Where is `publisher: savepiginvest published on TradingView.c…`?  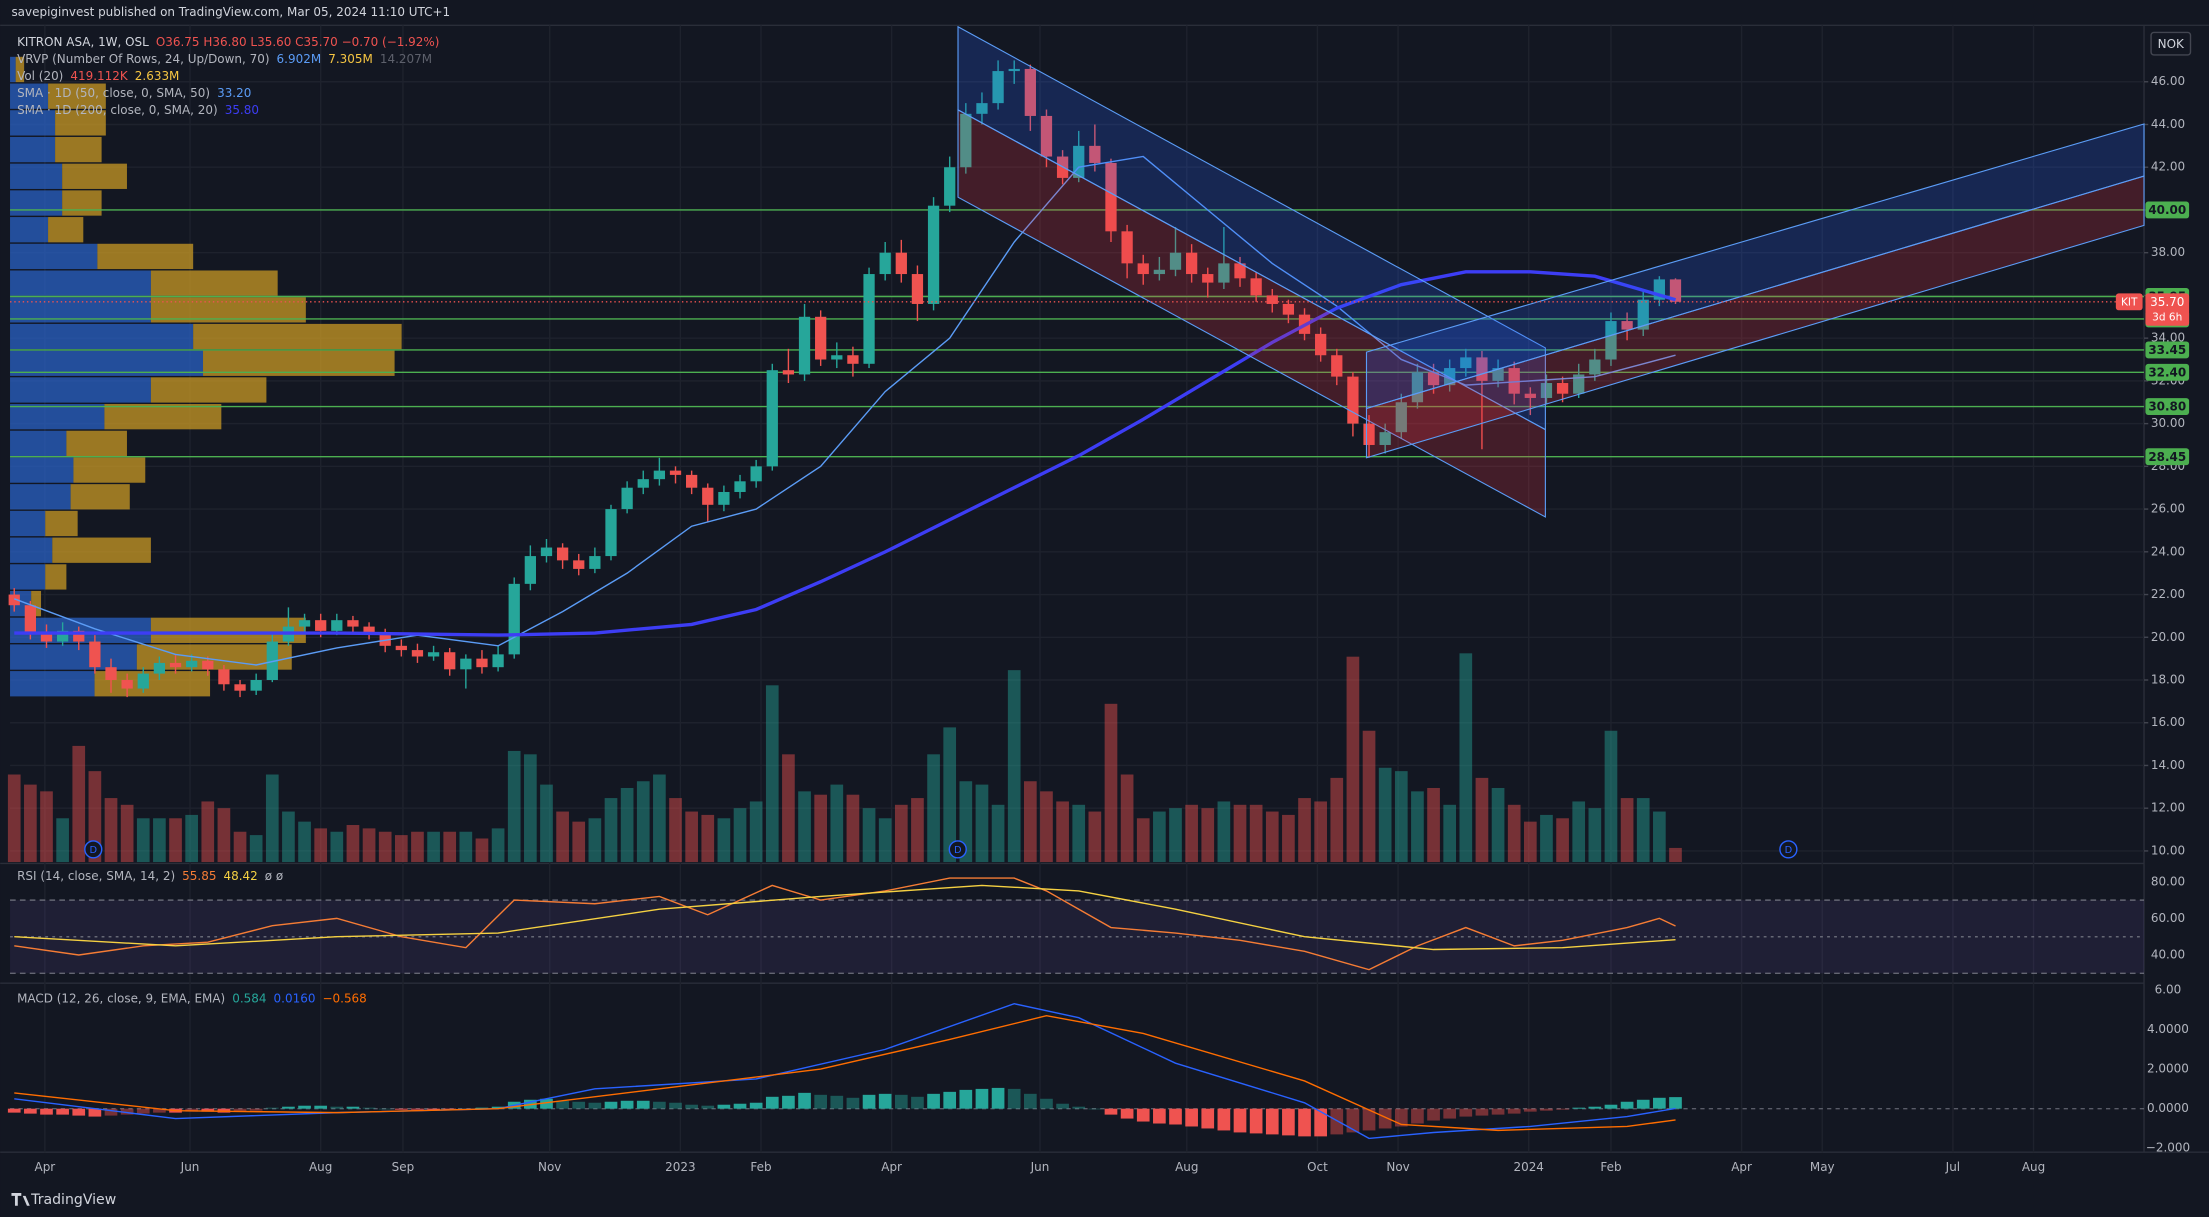 publisher: savepiginvest published on TradingView.c… is located at coordinates (230, 12).